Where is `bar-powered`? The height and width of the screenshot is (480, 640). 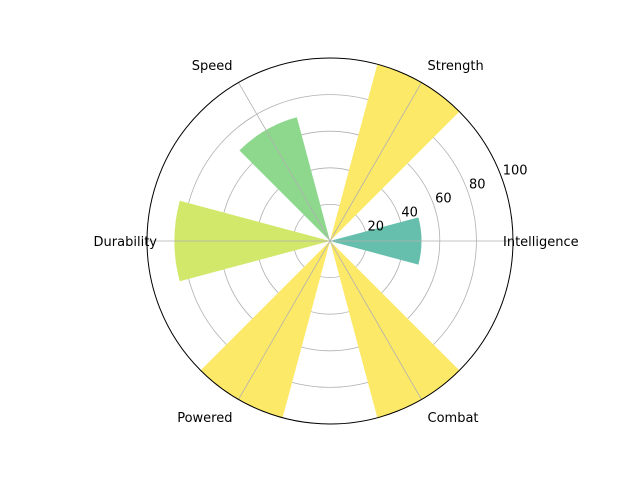
bar-powered is located at coordinates (265, 329).